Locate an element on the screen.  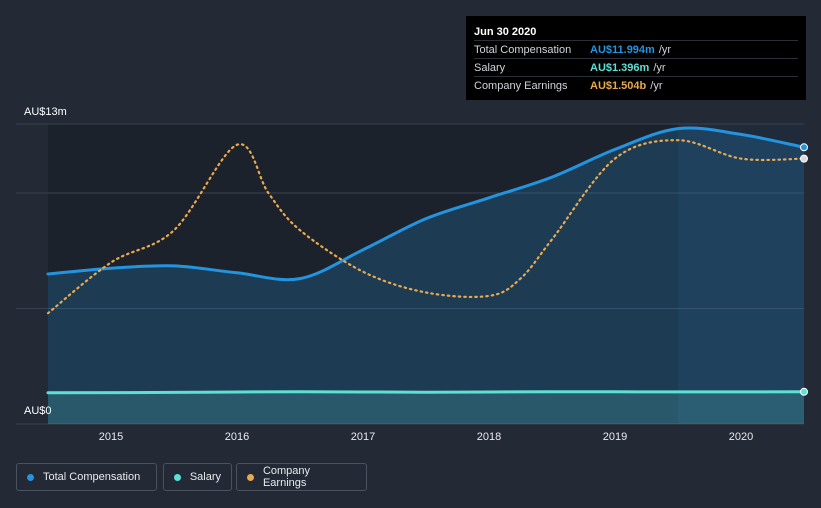
tooltip-row-company-earnings: Company Earnings AU$1.504b /yr is located at coordinates (636, 85).